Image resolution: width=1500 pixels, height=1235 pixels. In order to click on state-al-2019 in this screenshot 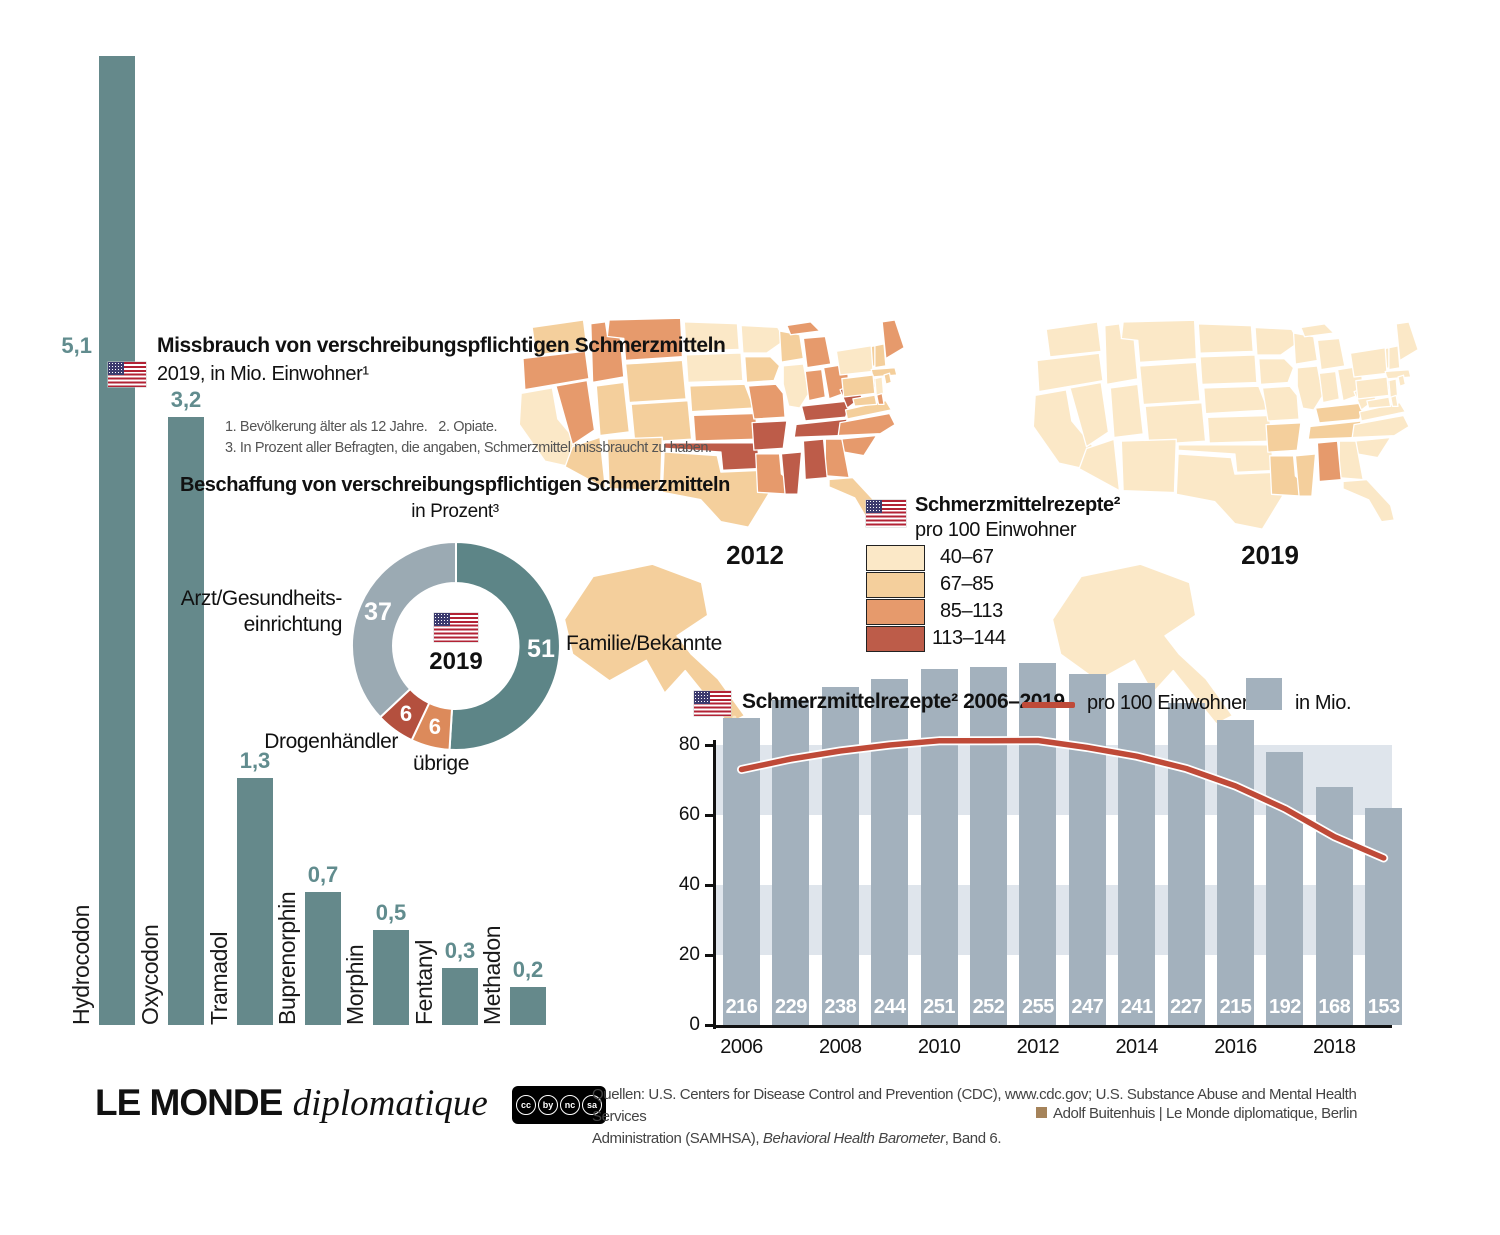, I will do `click(1329, 461)`.